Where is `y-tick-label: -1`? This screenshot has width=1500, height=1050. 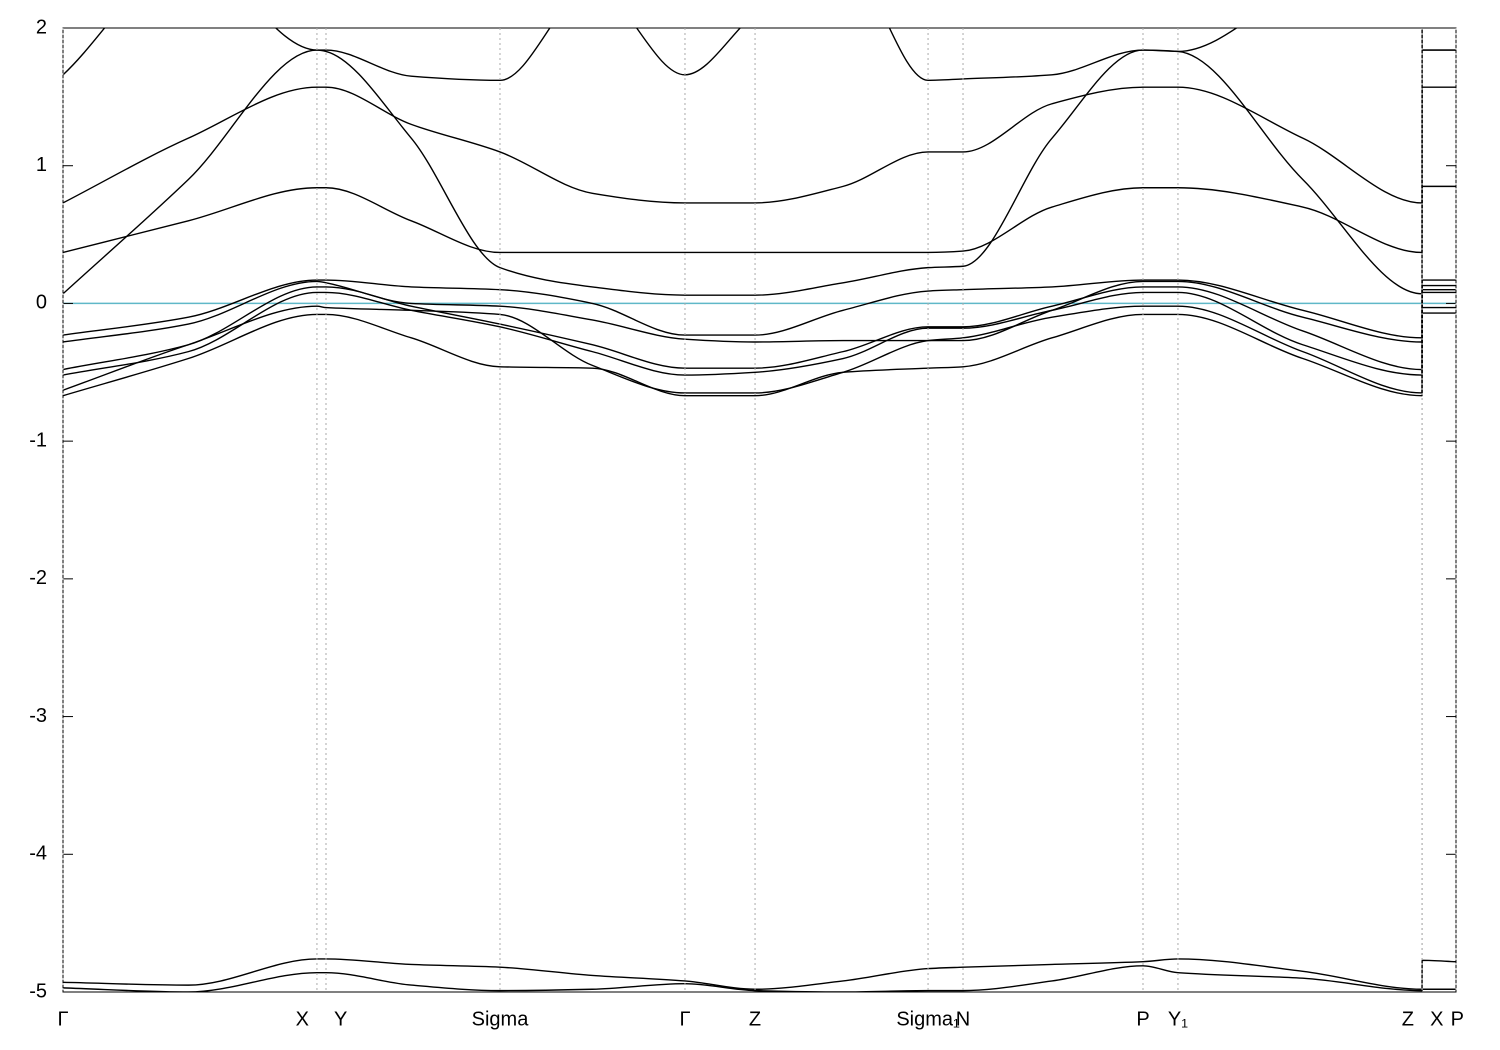 y-tick-label: -1 is located at coordinates (38, 440).